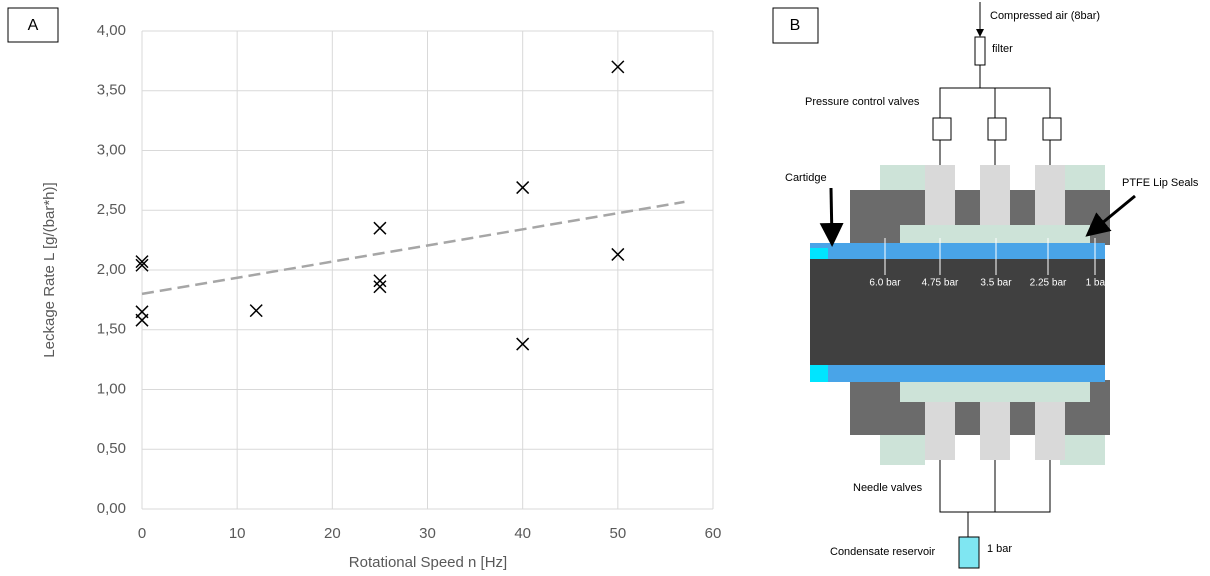 Image resolution: width=1210 pixels, height=576 pixels. I want to click on panel-label: A, so click(33, 25).